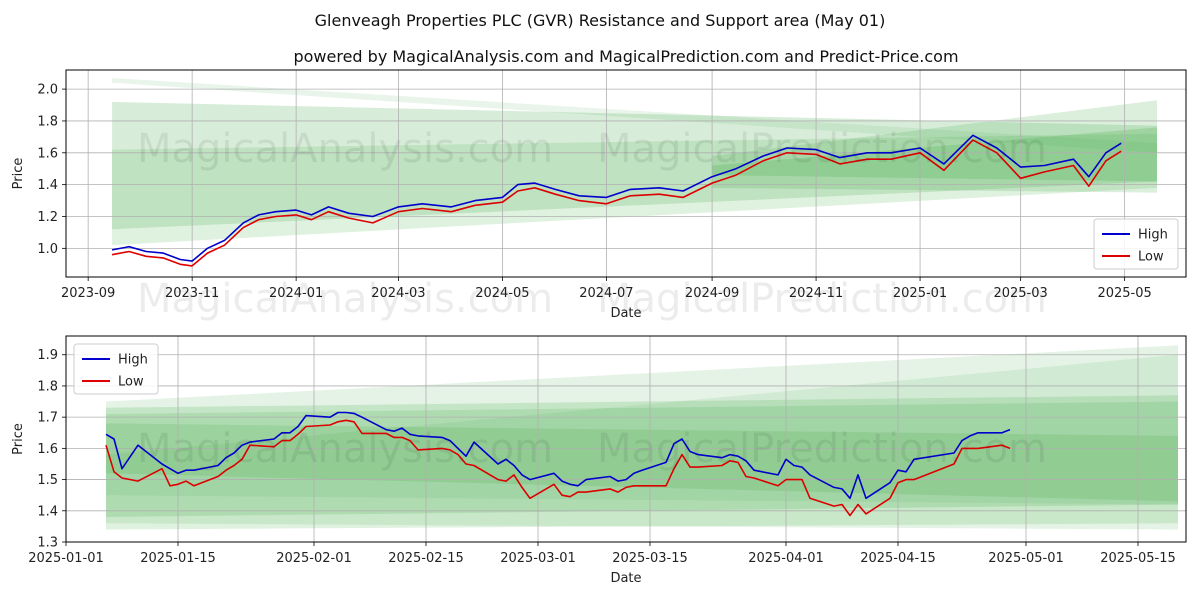 Image resolution: width=1200 pixels, height=600 pixels. What do you see at coordinates (822, 149) in the screenshot?
I see `watermark-right-top: MagicalPrediction.com` at bounding box center [822, 149].